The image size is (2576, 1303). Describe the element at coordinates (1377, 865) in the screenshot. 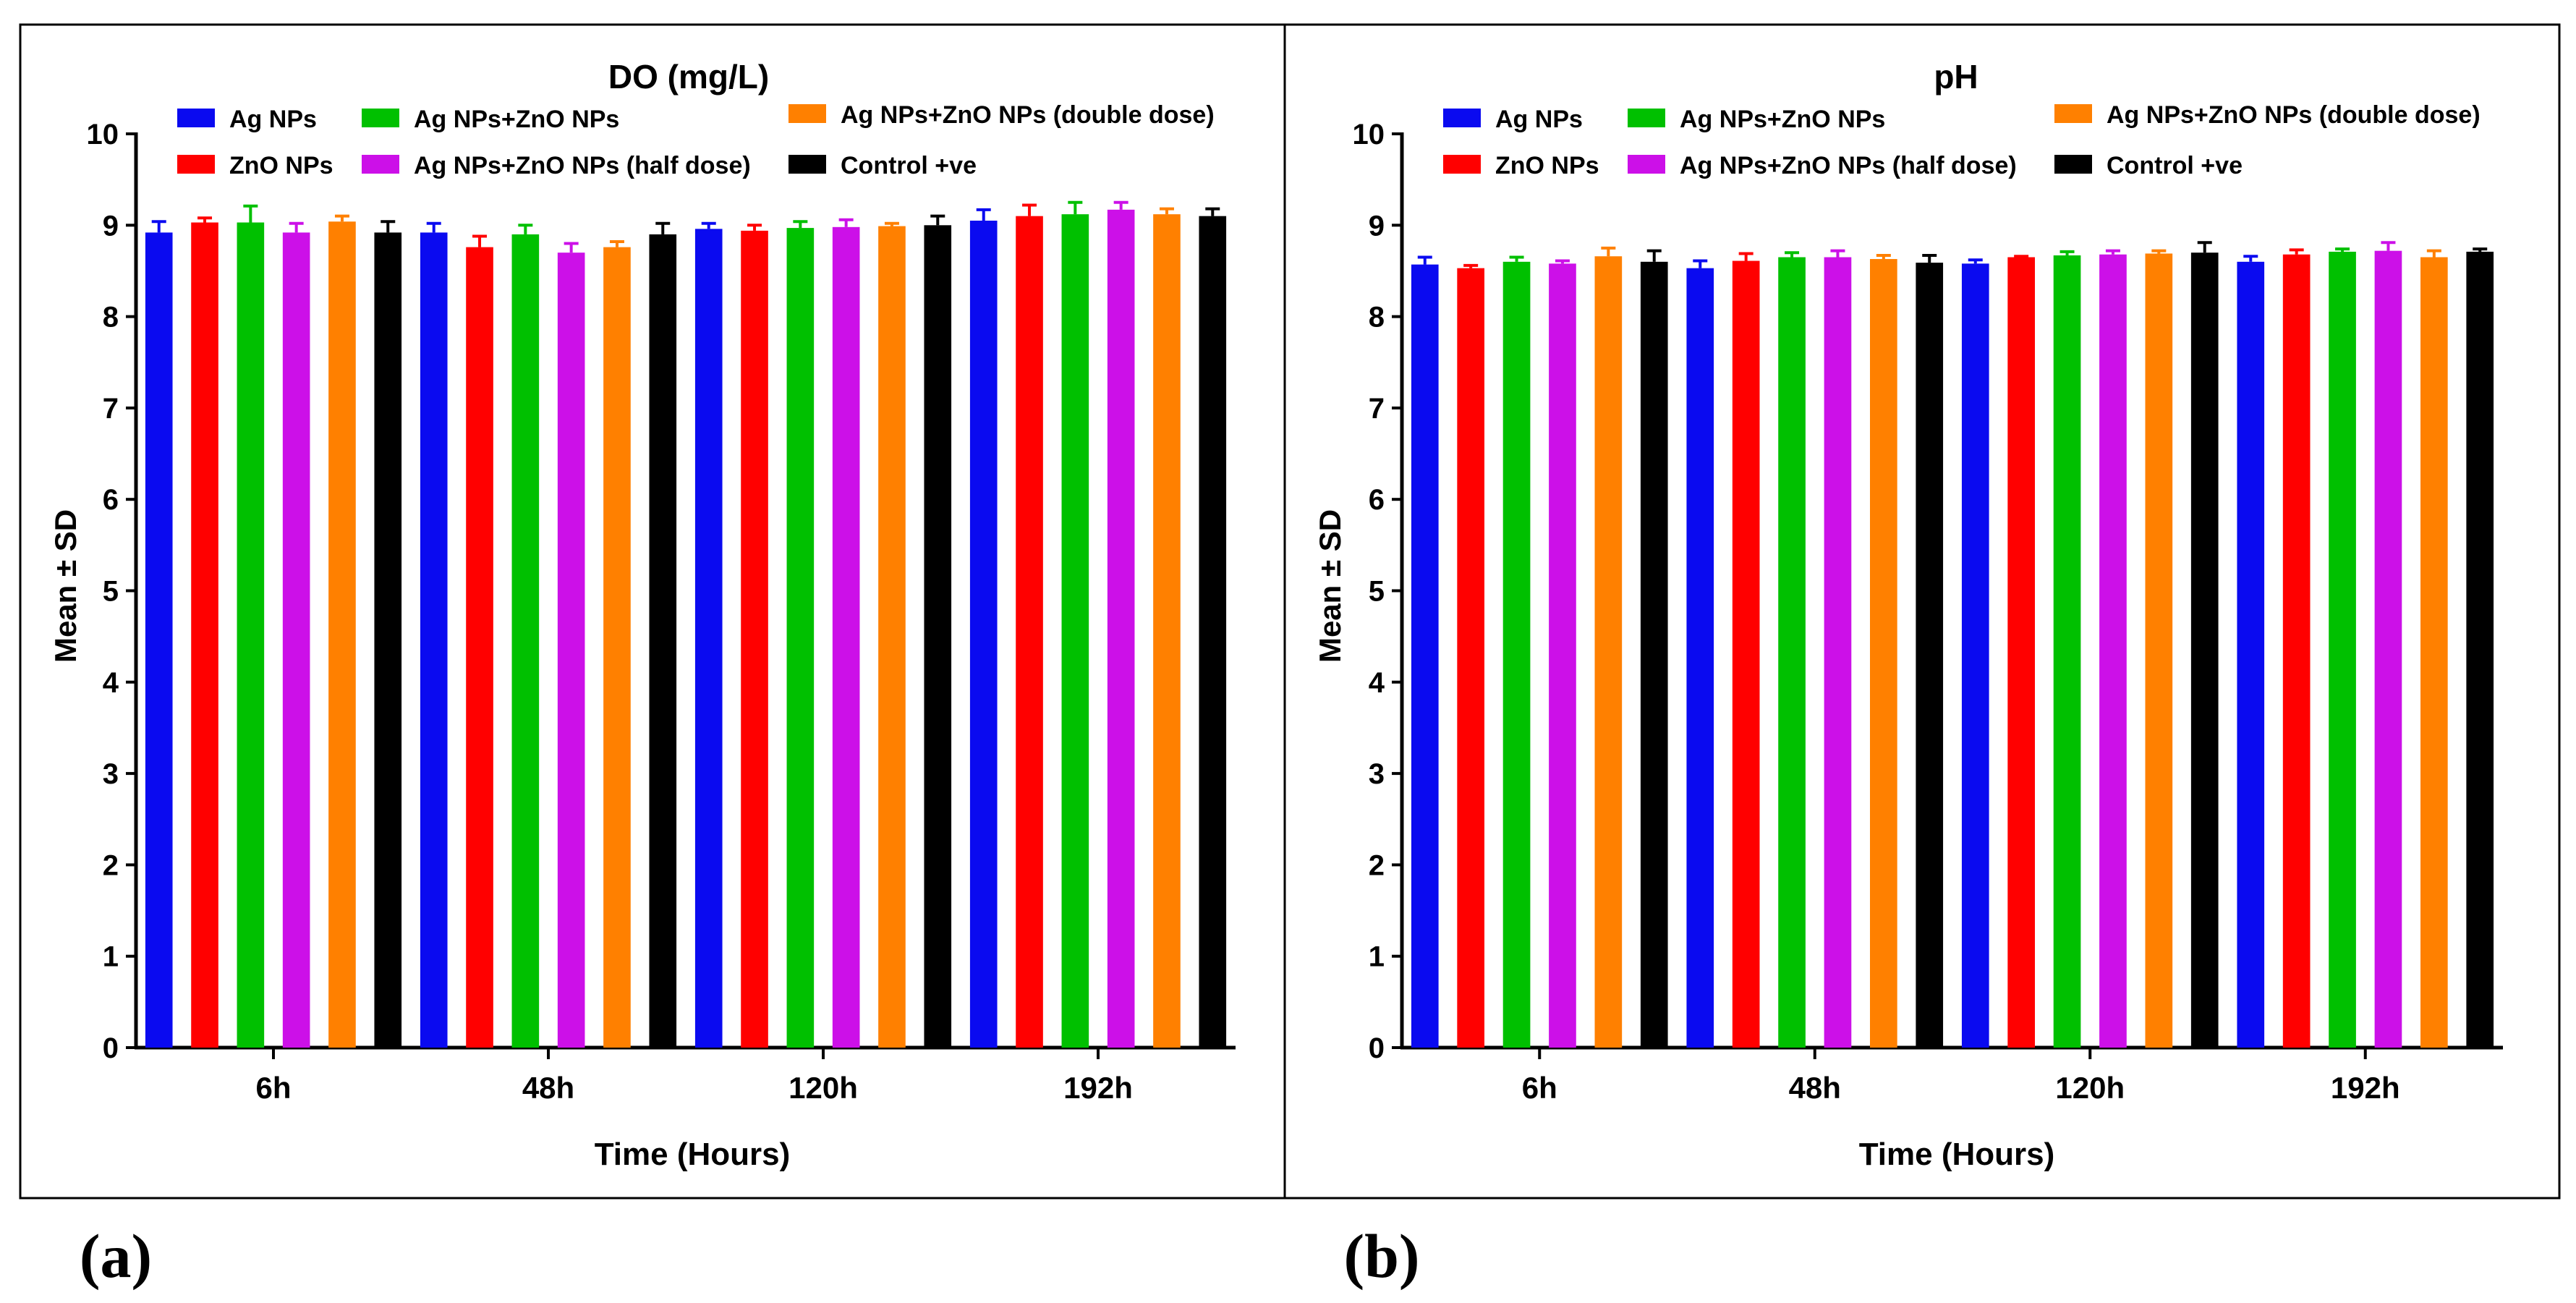

I see `panel-b-y-tick-label: 2` at that location.